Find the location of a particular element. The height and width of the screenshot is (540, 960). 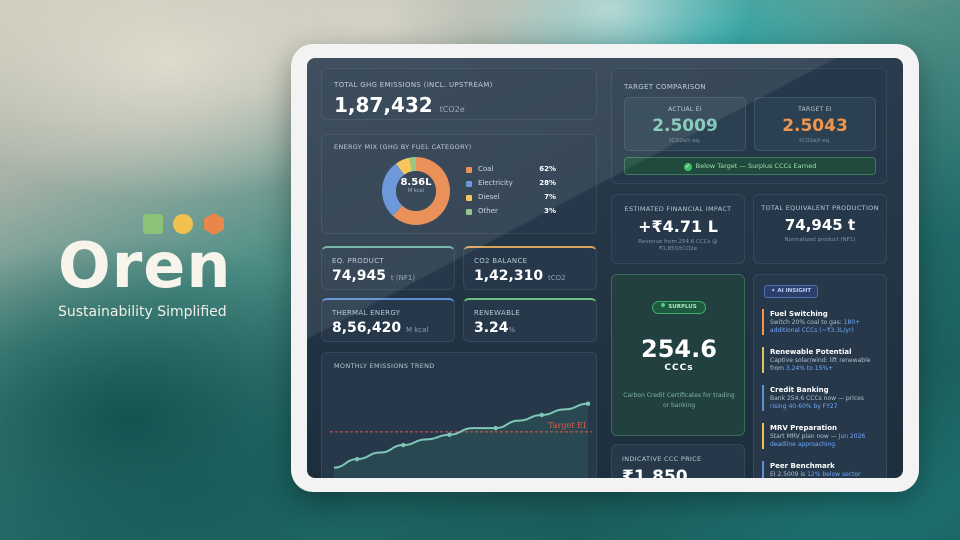

surplus-badge-label: SURPLUS is located at coordinates (682, 307).